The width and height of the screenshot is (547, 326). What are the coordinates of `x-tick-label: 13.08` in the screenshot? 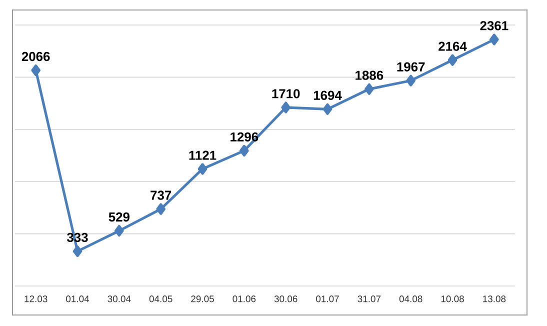 It's located at (494, 299).